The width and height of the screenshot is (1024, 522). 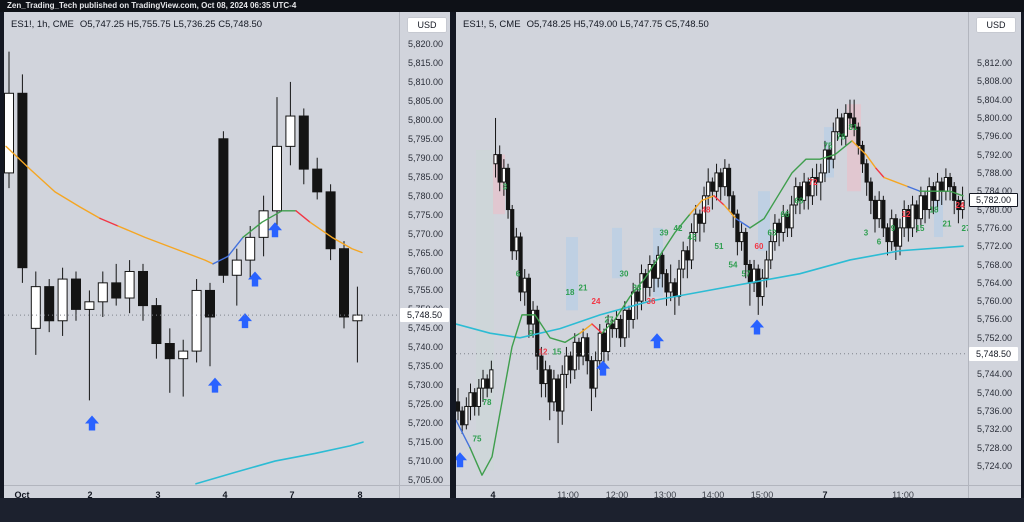 What do you see at coordinates (617, 24) in the screenshot?
I see `ohlc-values: O5,748.25 H5,749.00 L5,747.75 C5,748.50` at bounding box center [617, 24].